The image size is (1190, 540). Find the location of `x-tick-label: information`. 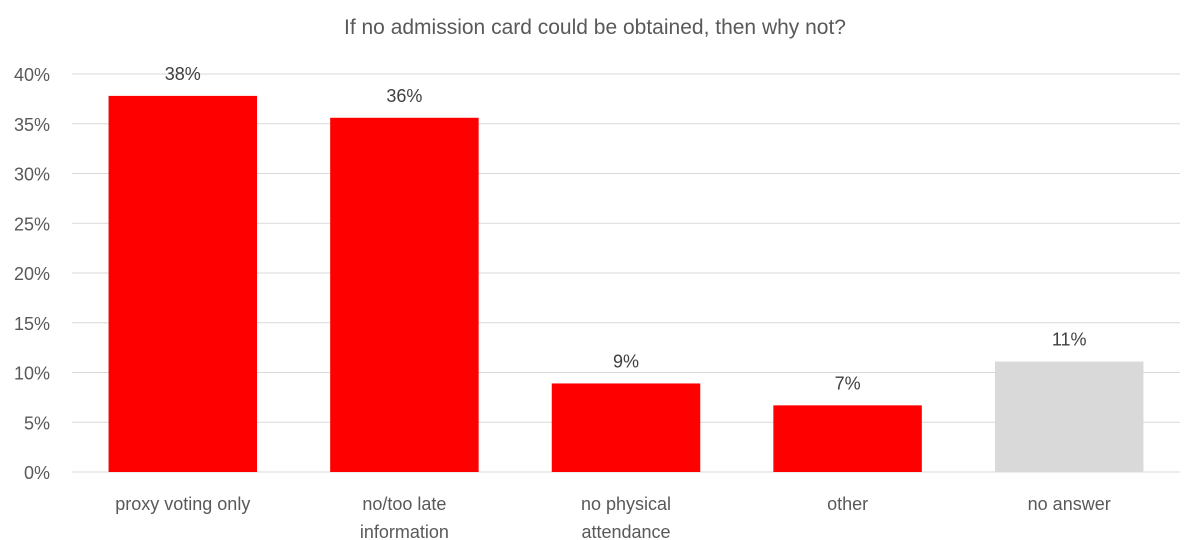

x-tick-label: information is located at coordinates (404, 531).